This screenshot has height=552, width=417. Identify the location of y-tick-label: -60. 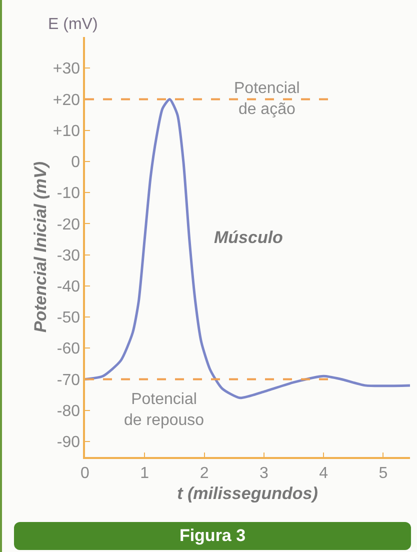
(68, 349).